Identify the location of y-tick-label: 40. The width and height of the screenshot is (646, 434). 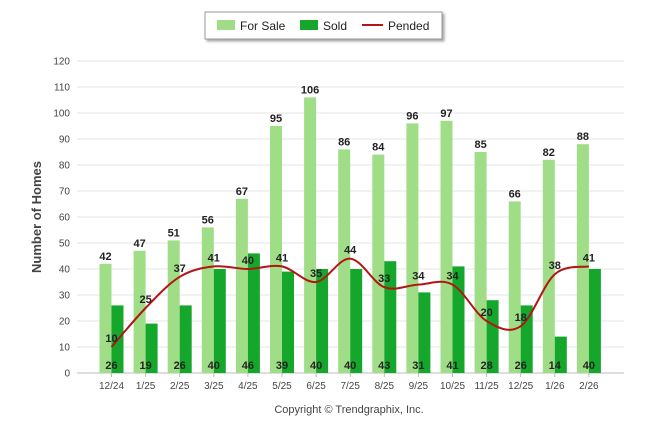
(65, 270).